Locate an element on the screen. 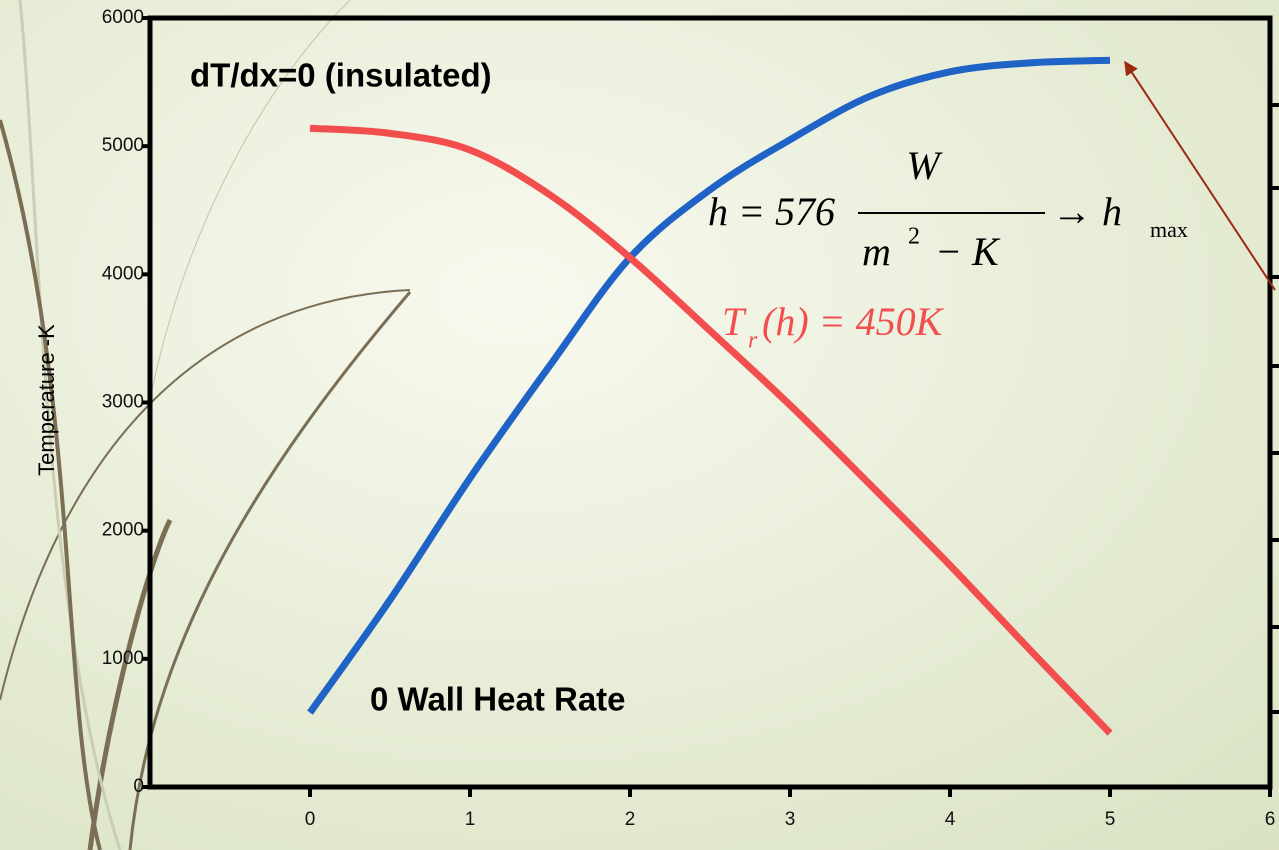 The image size is (1279, 850). h-numerator: W is located at coordinates (924, 165).